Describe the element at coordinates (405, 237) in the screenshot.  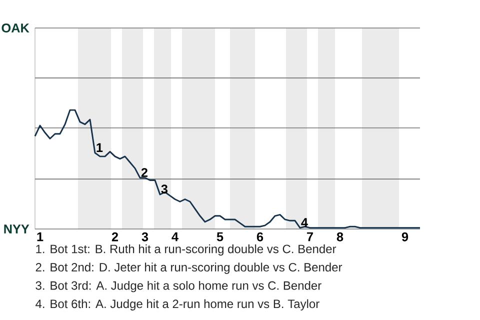
I see `x-tick-label: 9` at that location.